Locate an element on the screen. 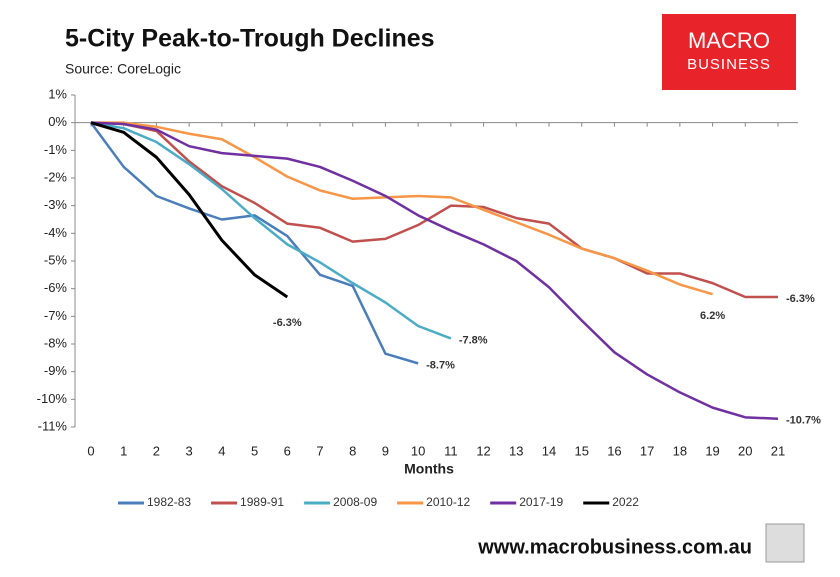 The height and width of the screenshot is (577, 840). x-tick-label: 12 is located at coordinates (483, 450).